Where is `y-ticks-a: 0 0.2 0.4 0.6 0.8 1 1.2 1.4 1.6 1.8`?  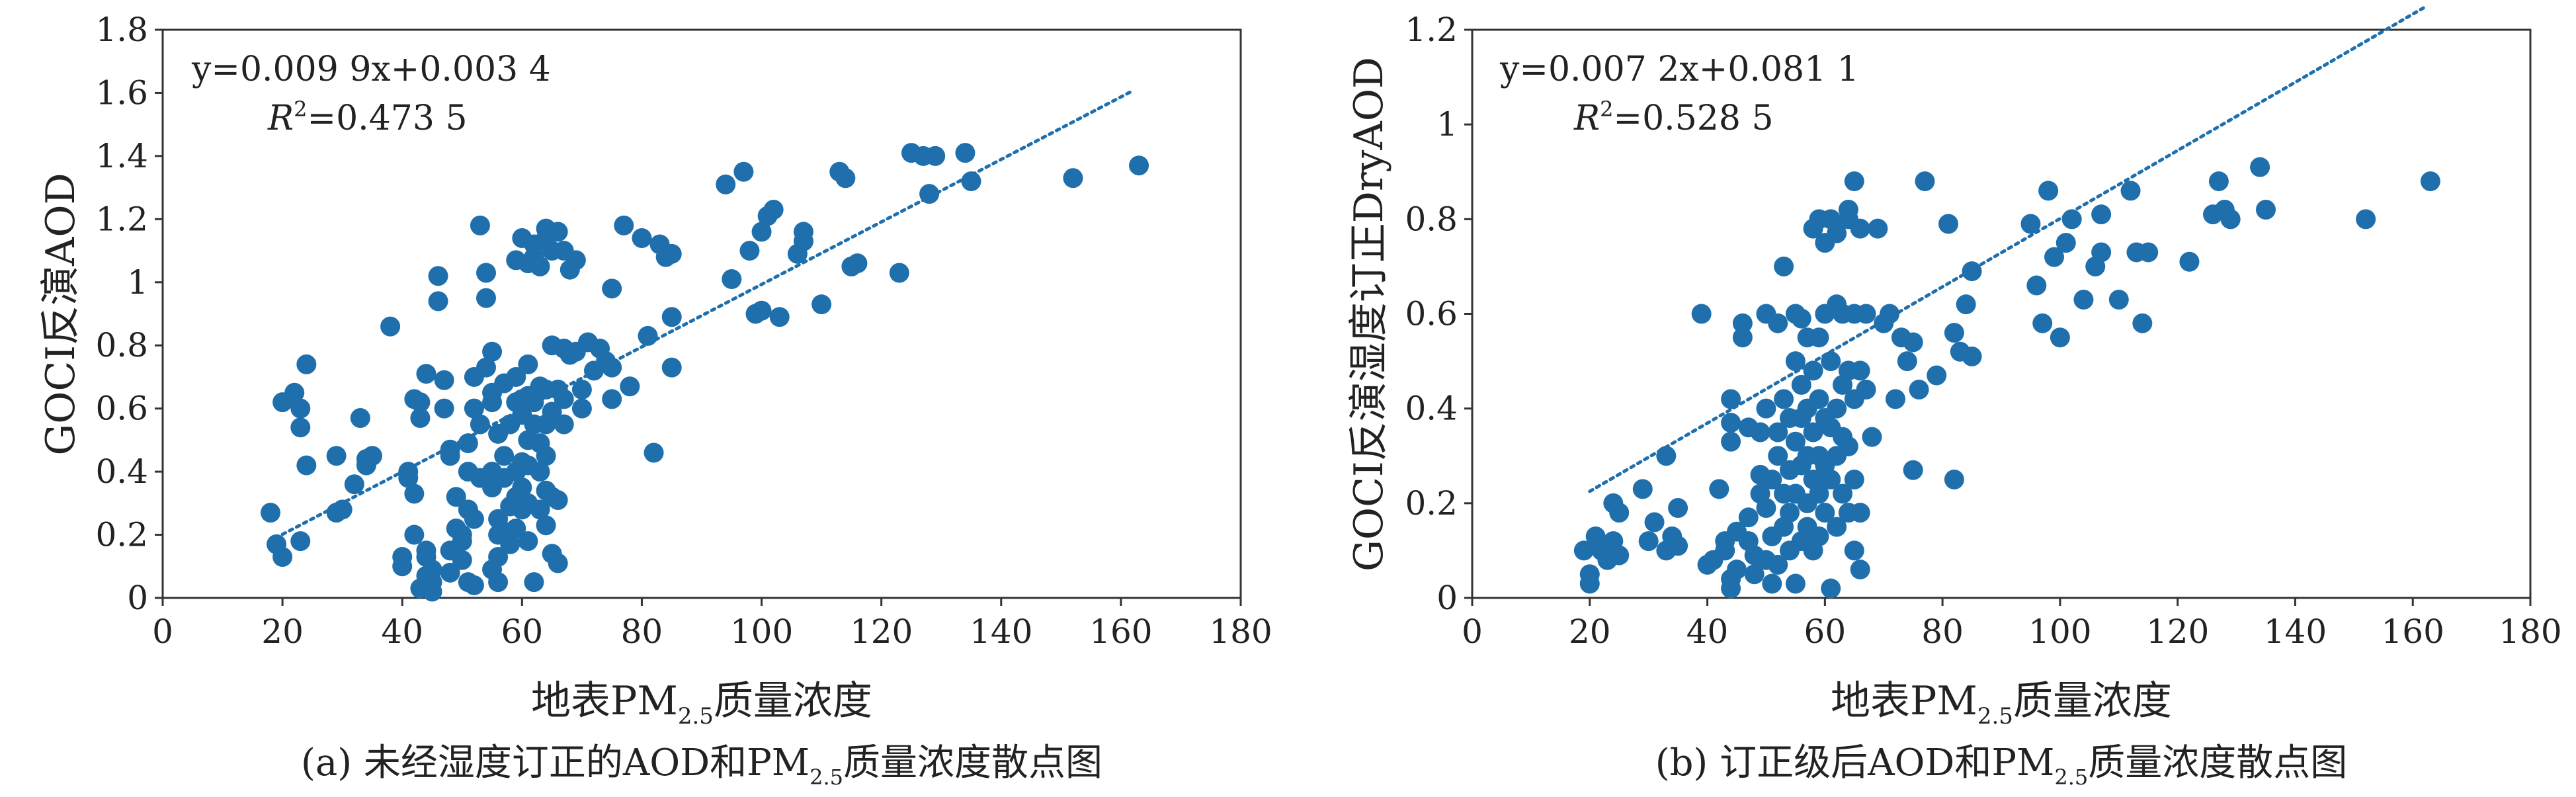
y-ticks-a: 0 0.2 0.4 0.6 0.8 1 1.2 1.4 1.6 1.8 is located at coordinates (129, 314).